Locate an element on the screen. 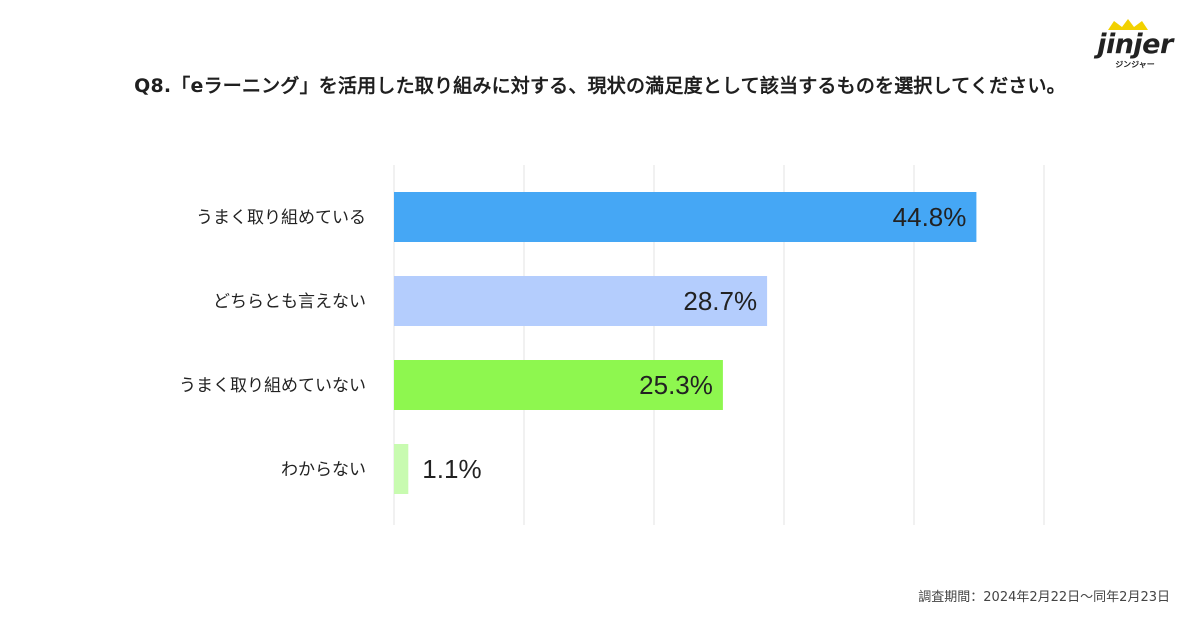 This screenshot has width=1200, height=630. logo-wordmark: jinjer is located at coordinates (1135, 44).